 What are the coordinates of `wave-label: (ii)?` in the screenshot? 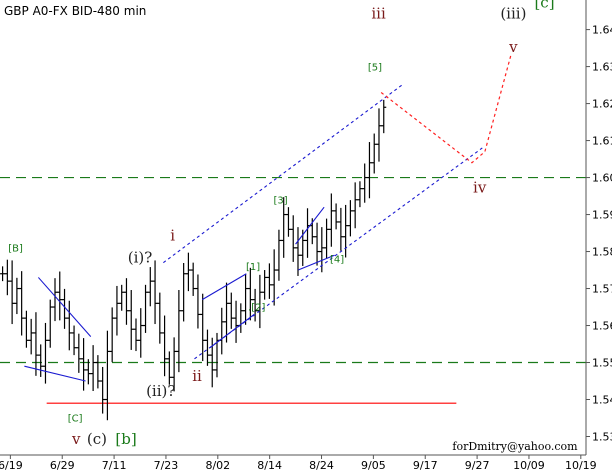 It's located at (160, 391).